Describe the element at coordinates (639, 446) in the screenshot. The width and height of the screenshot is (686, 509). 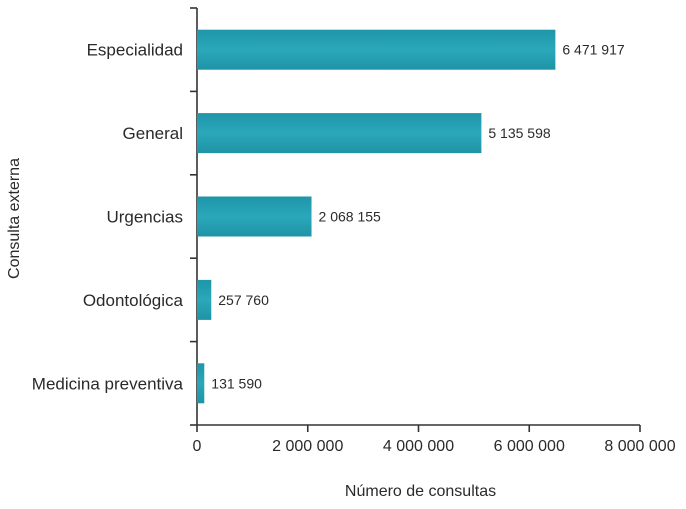
I see `x-tick-label: 8 000 000` at that location.